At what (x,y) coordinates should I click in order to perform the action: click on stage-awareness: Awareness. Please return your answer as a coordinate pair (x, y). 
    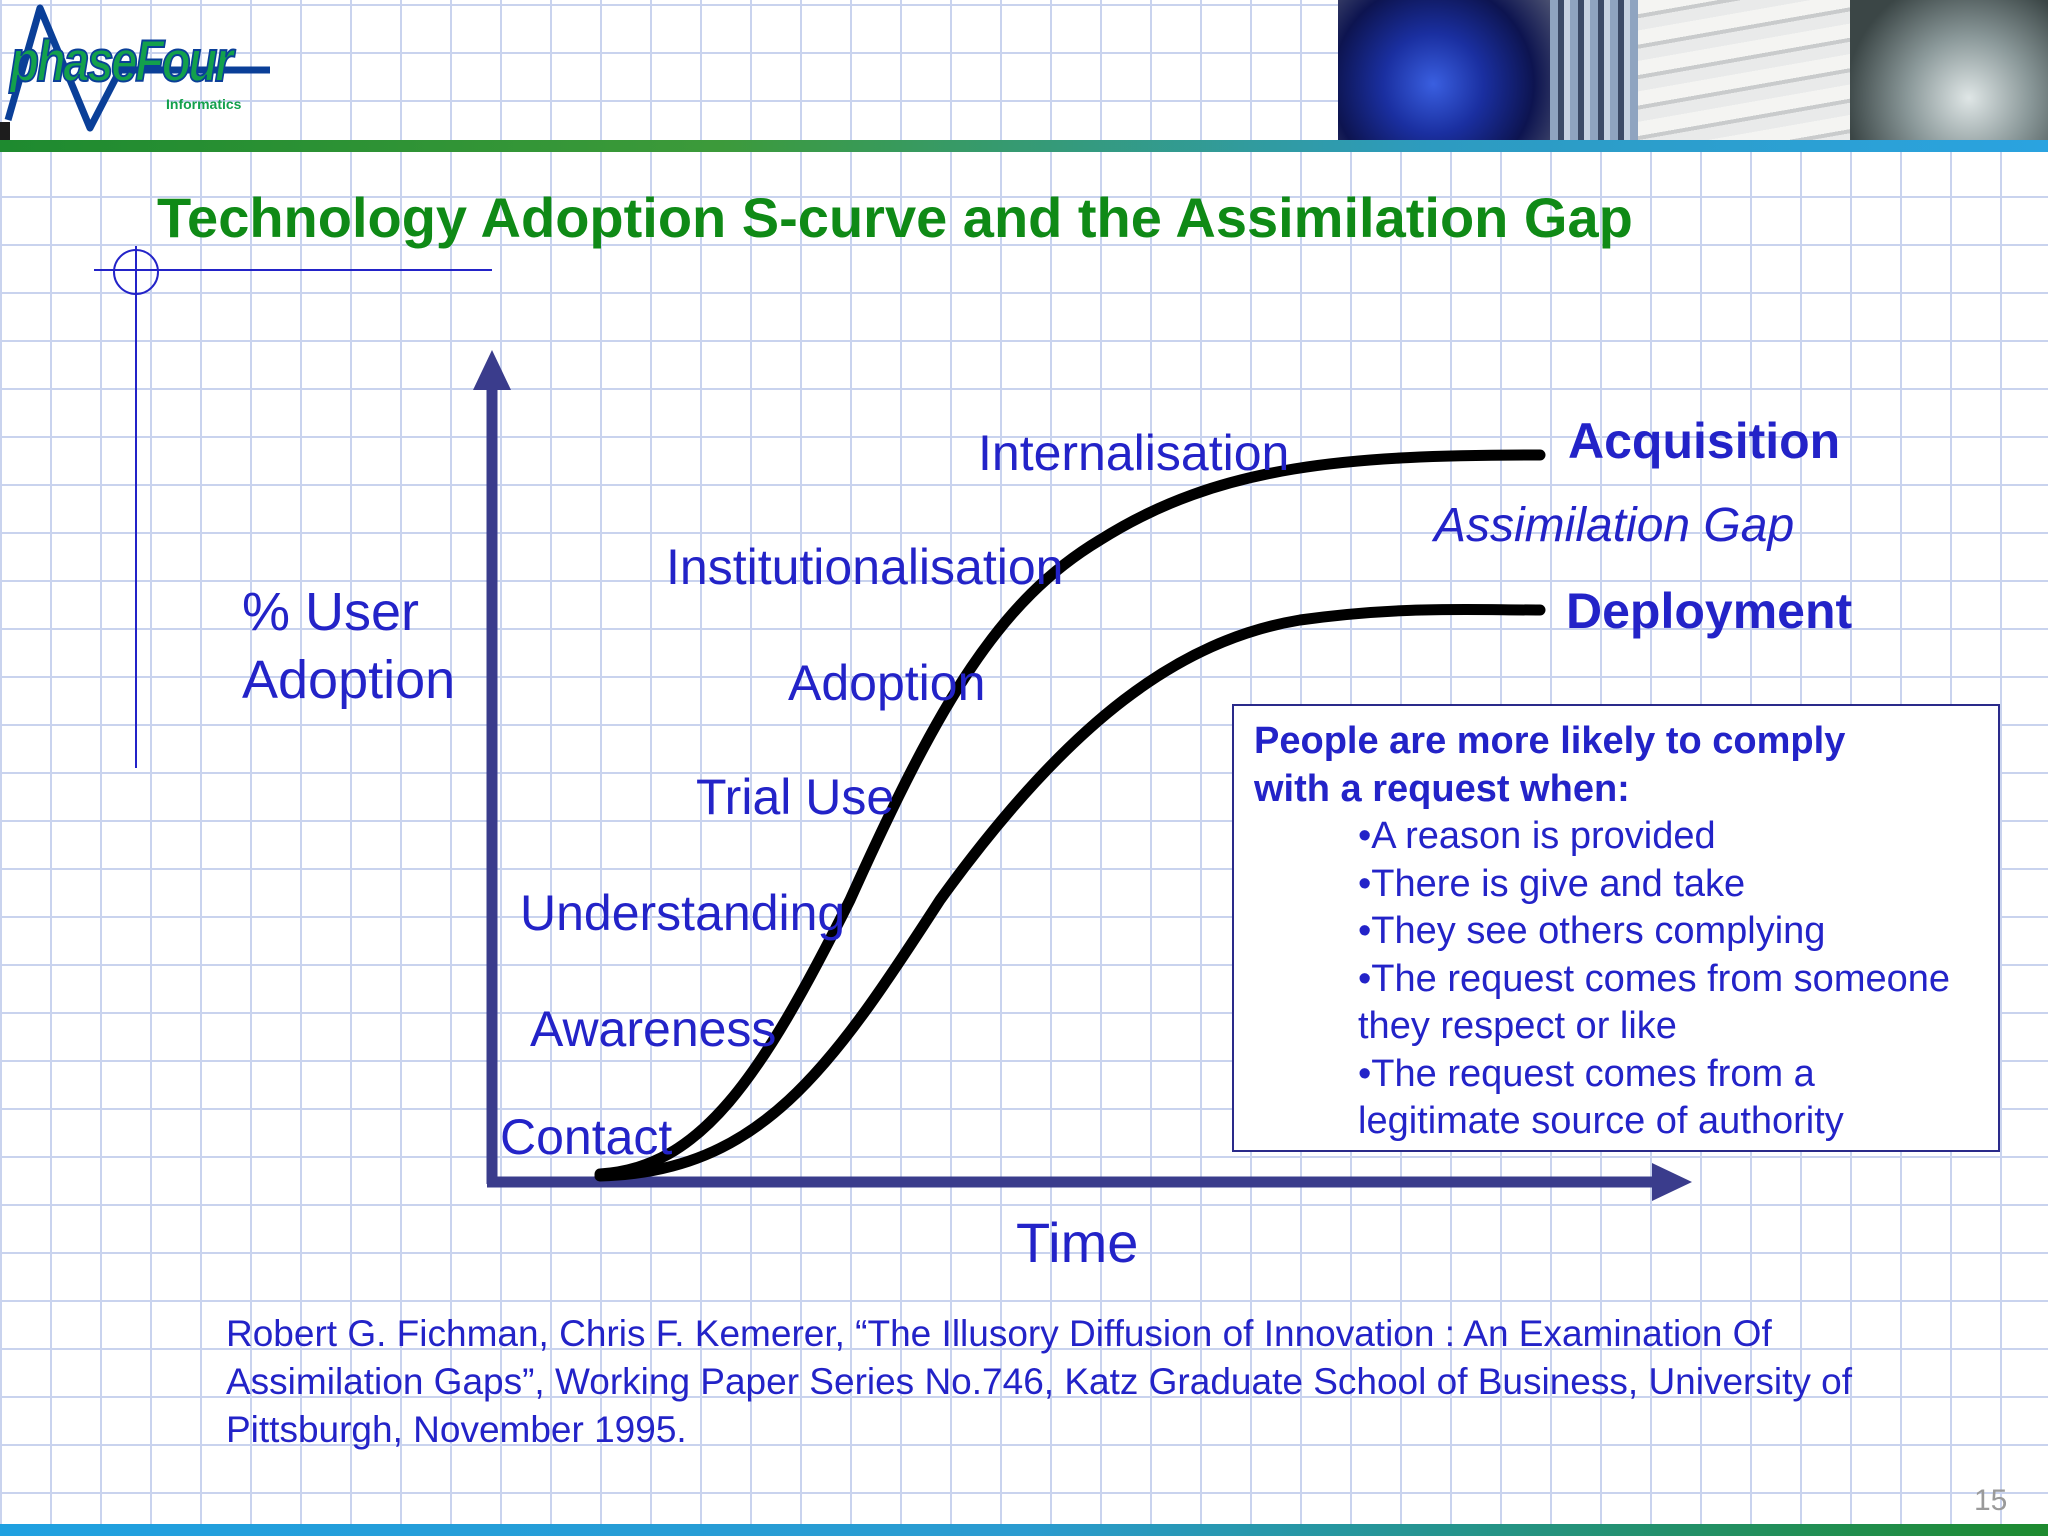
    Looking at the image, I should click on (653, 1029).